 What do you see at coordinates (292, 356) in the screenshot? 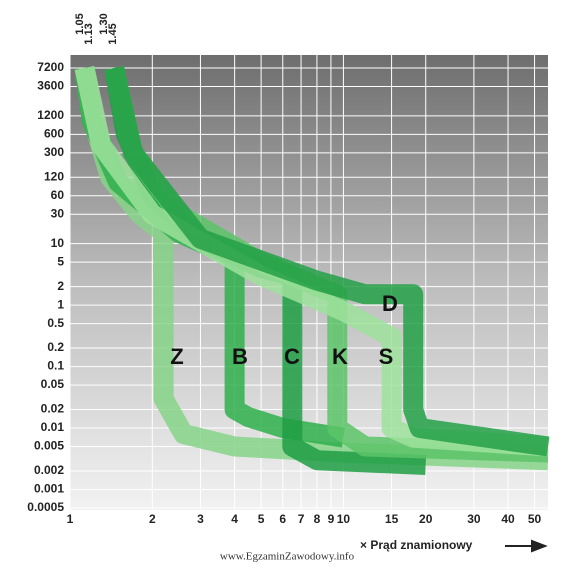
I see `band-label: C` at bounding box center [292, 356].